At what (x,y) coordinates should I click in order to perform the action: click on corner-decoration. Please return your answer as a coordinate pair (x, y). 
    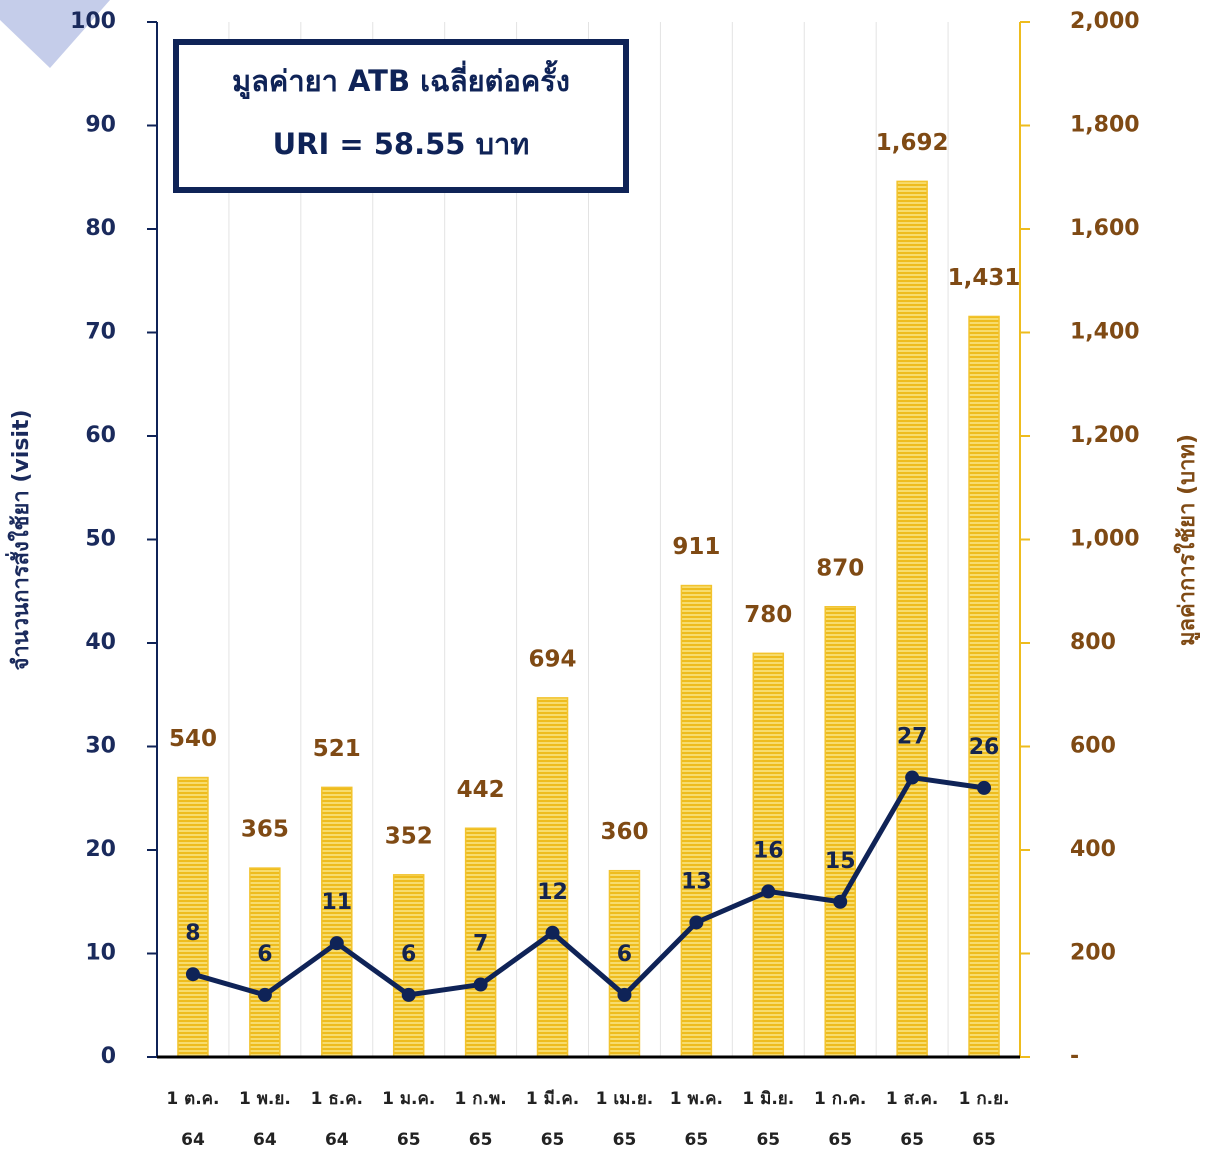
    Looking at the image, I should click on (55, 34).